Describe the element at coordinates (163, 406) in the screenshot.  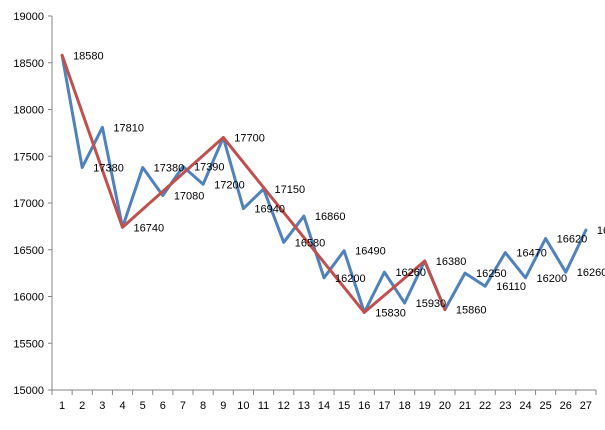
I see `x-tick-label: 6` at that location.